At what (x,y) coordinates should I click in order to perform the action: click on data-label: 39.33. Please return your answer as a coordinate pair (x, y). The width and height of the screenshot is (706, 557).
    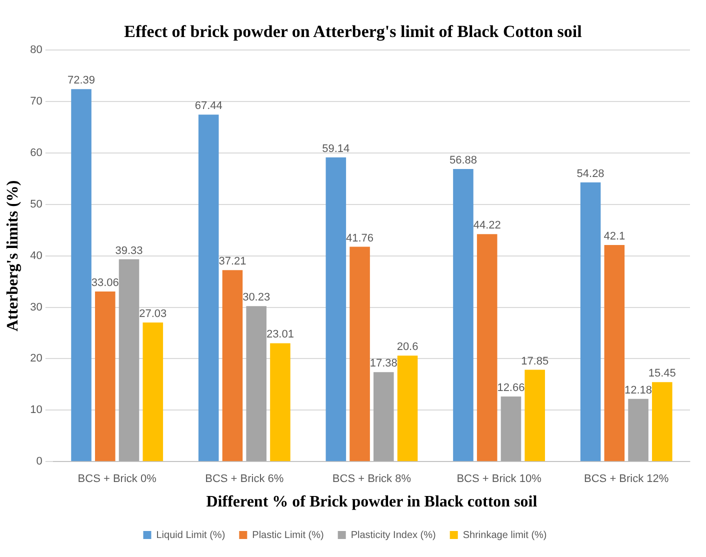
    Looking at the image, I should click on (129, 250).